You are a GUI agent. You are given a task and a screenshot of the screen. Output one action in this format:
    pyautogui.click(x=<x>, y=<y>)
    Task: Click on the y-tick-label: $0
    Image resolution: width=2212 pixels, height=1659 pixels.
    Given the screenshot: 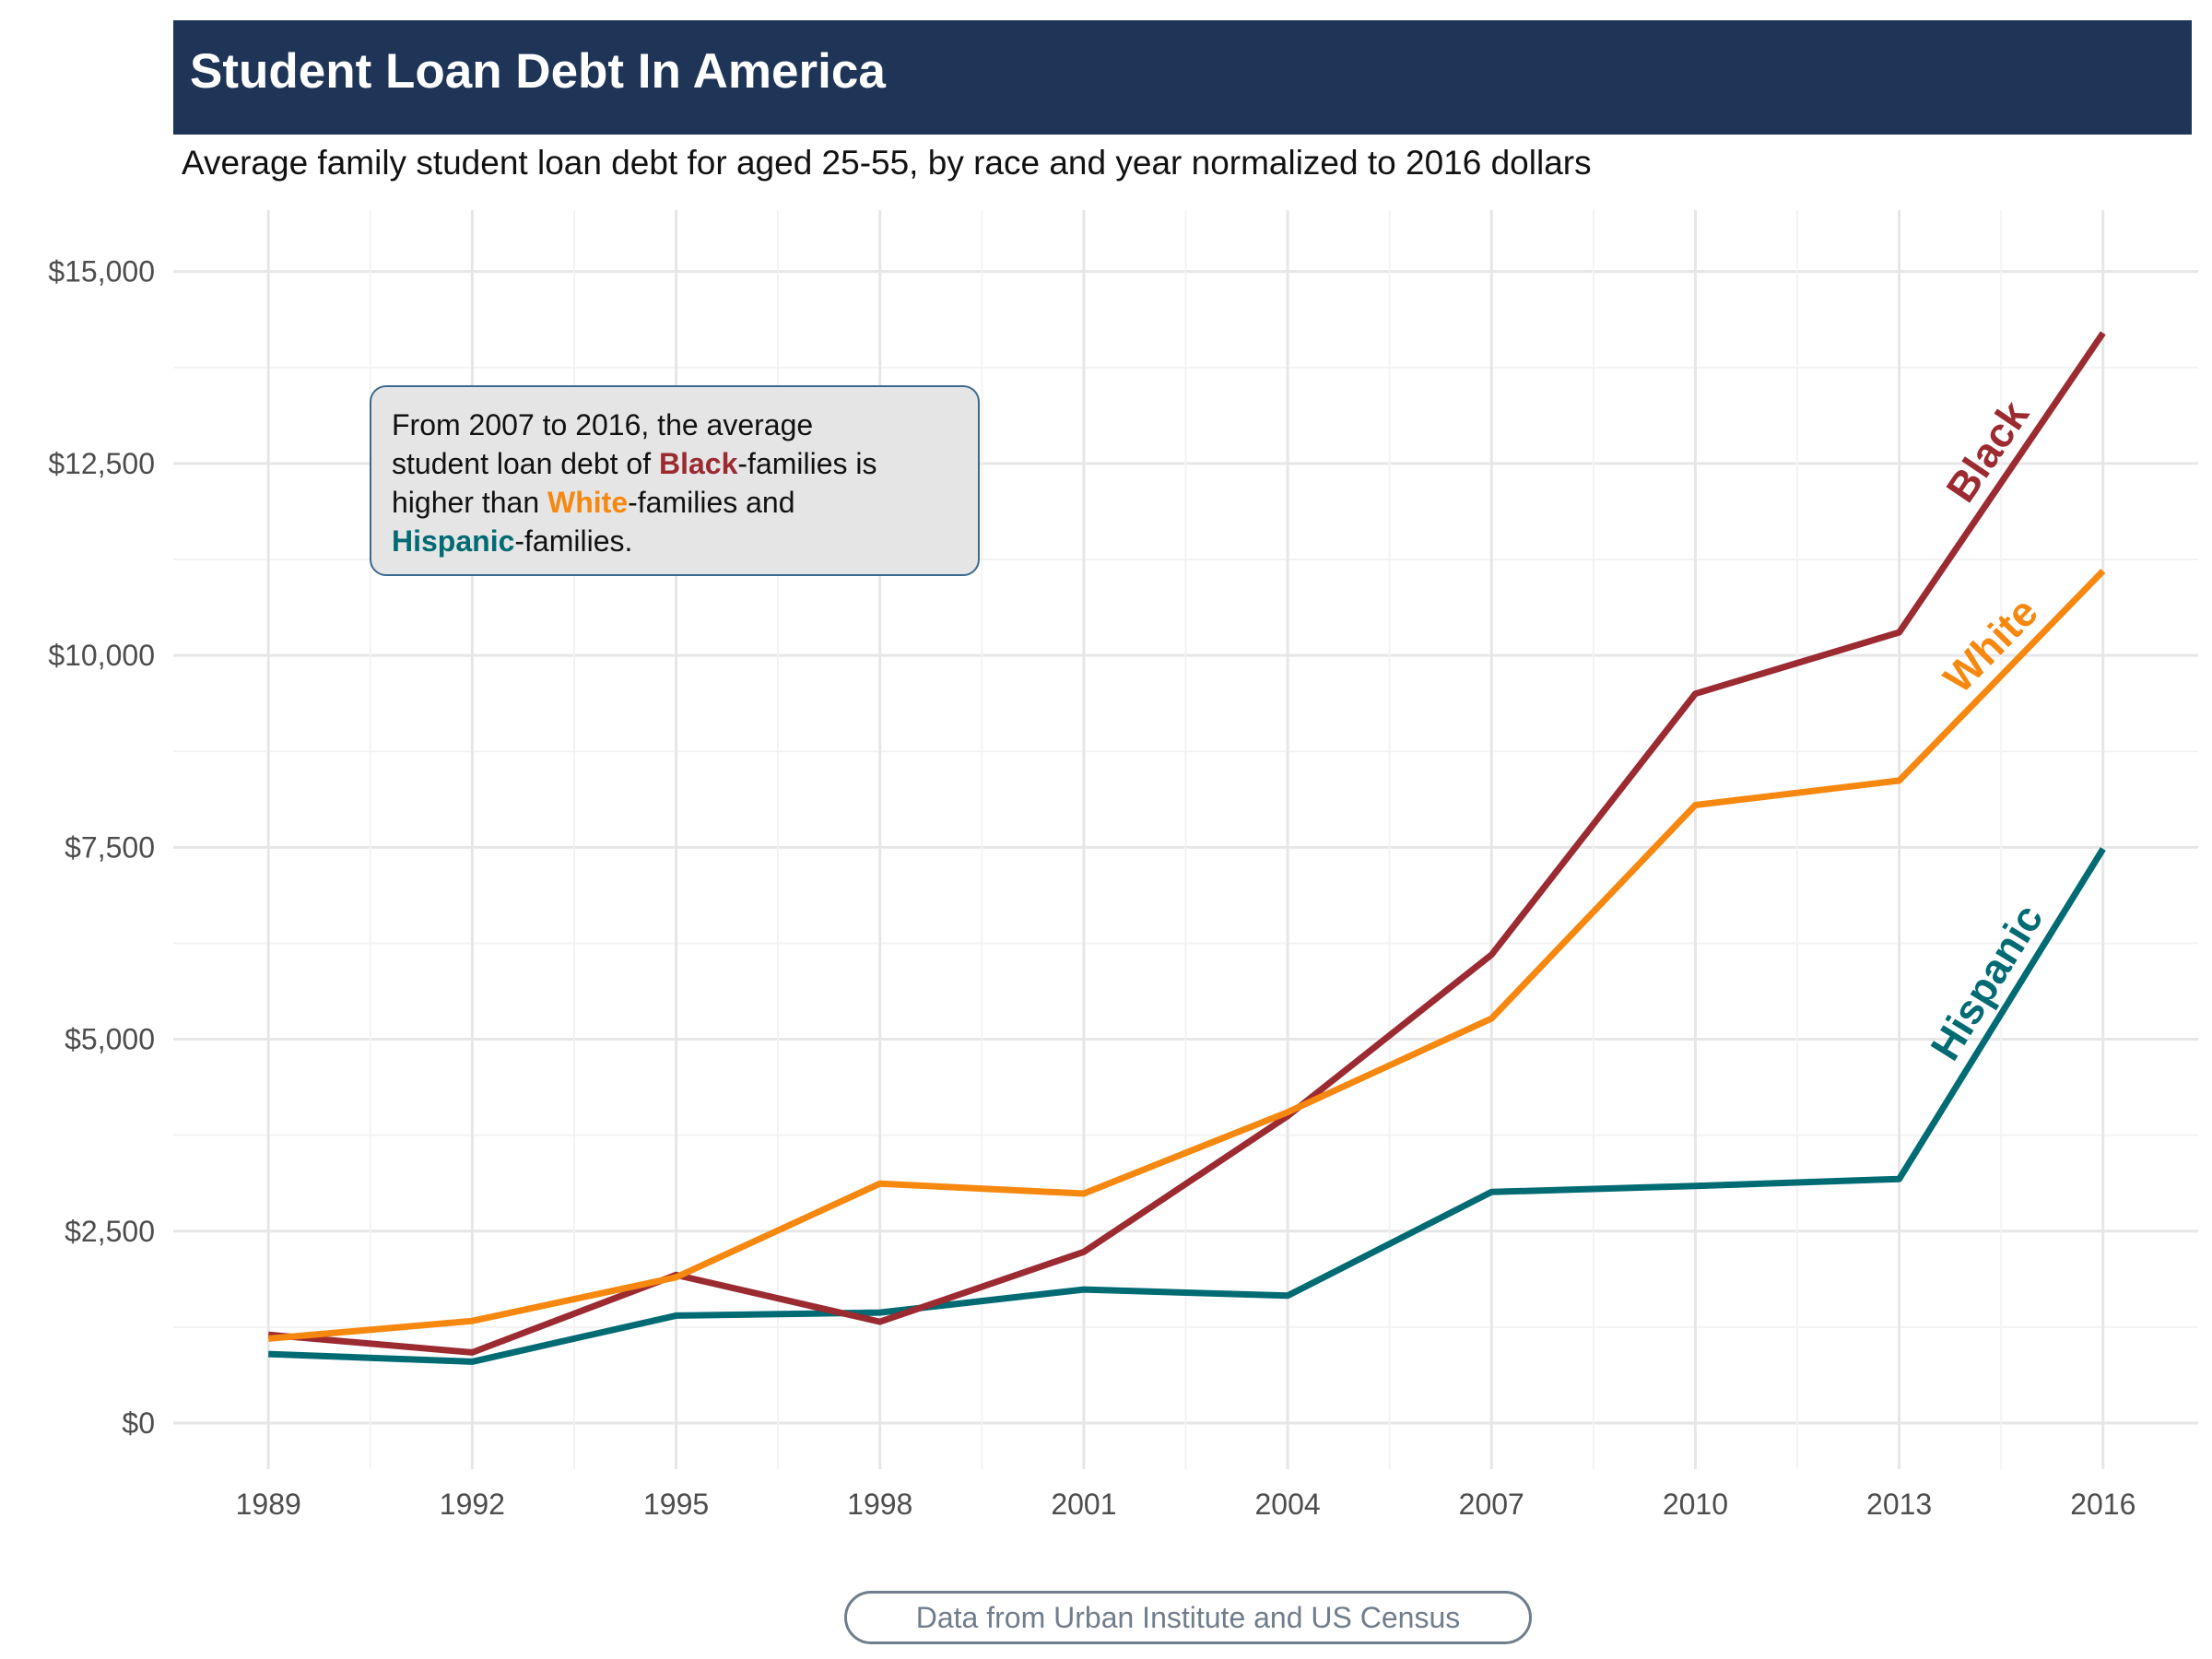 What is the action you would take?
    pyautogui.click(x=138, y=1423)
    